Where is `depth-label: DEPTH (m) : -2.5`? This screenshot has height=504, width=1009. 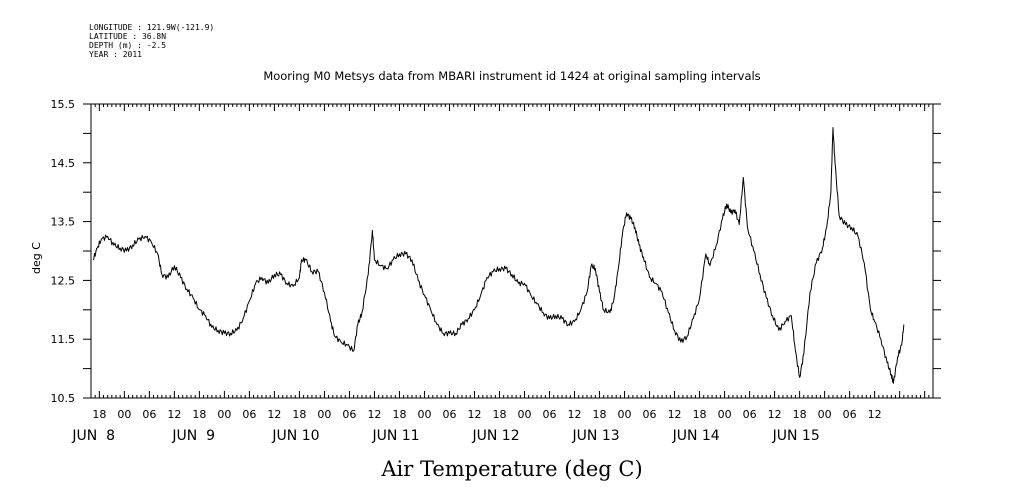
depth-label: DEPTH (m) : -2.5 is located at coordinates (127, 45).